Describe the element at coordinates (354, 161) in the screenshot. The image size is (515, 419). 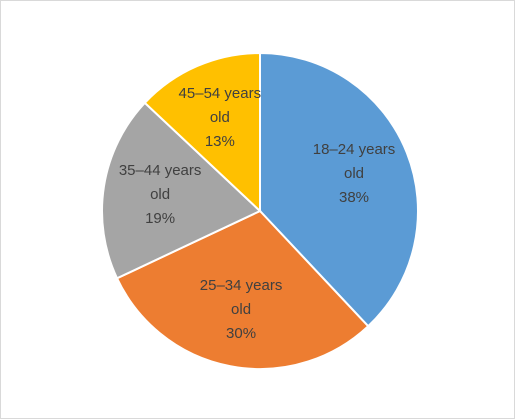
I see `category-label: 18–24 years old` at that location.